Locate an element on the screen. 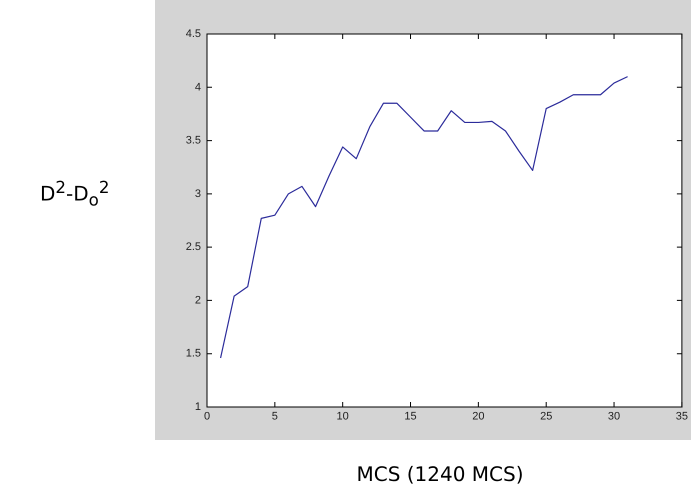  x-tick-label: 5 is located at coordinates (275, 416).